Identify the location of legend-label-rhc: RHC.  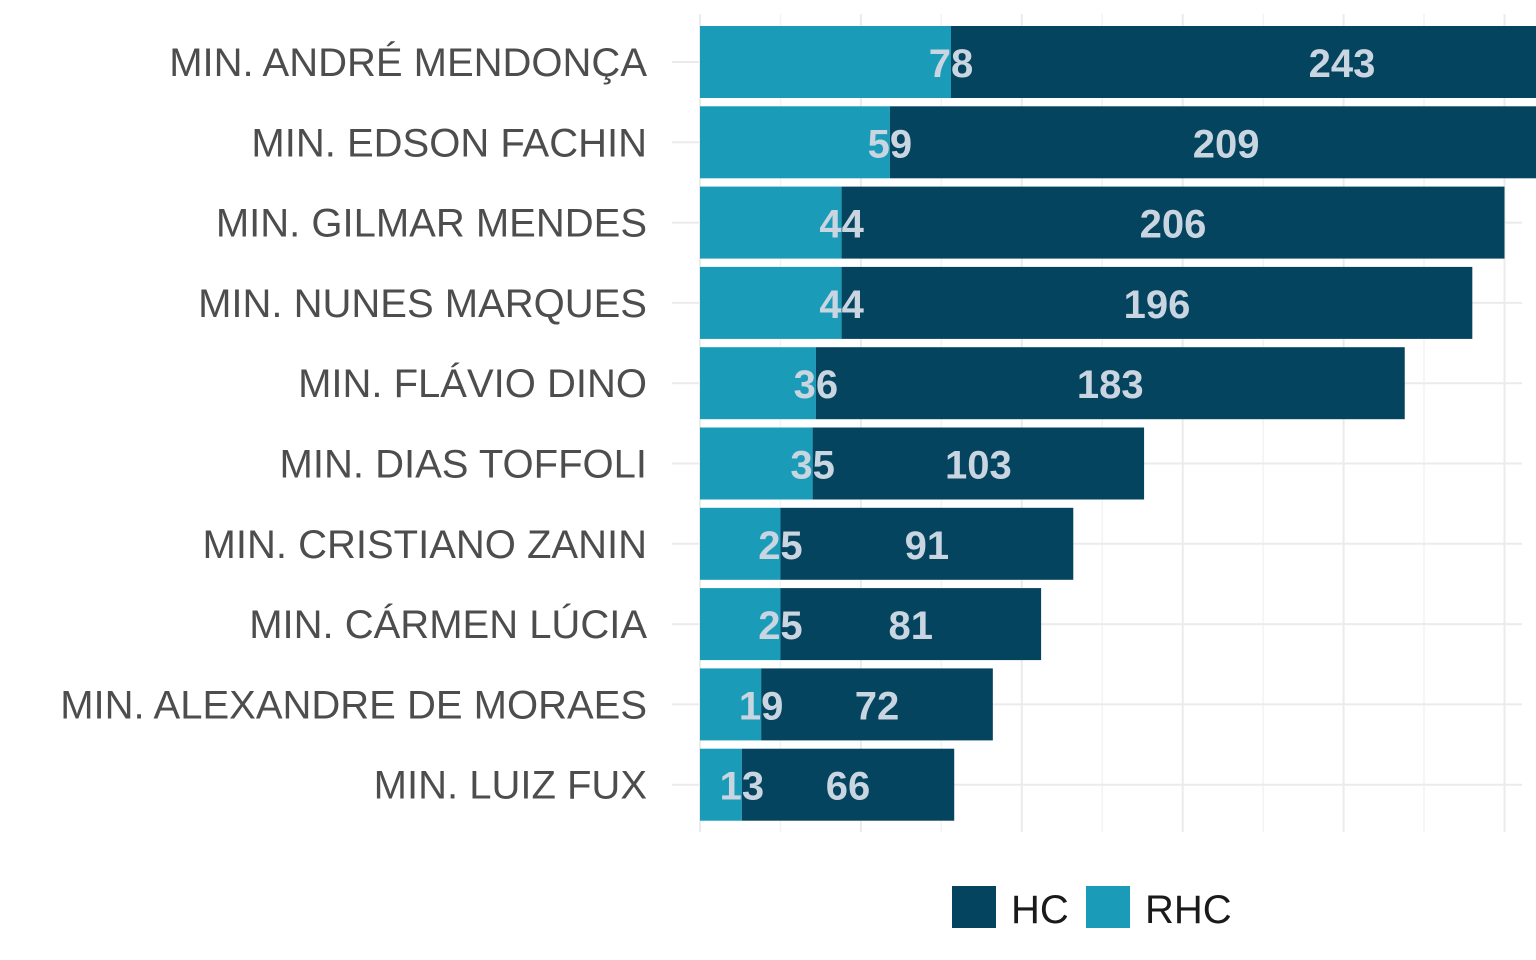
(1188, 910).